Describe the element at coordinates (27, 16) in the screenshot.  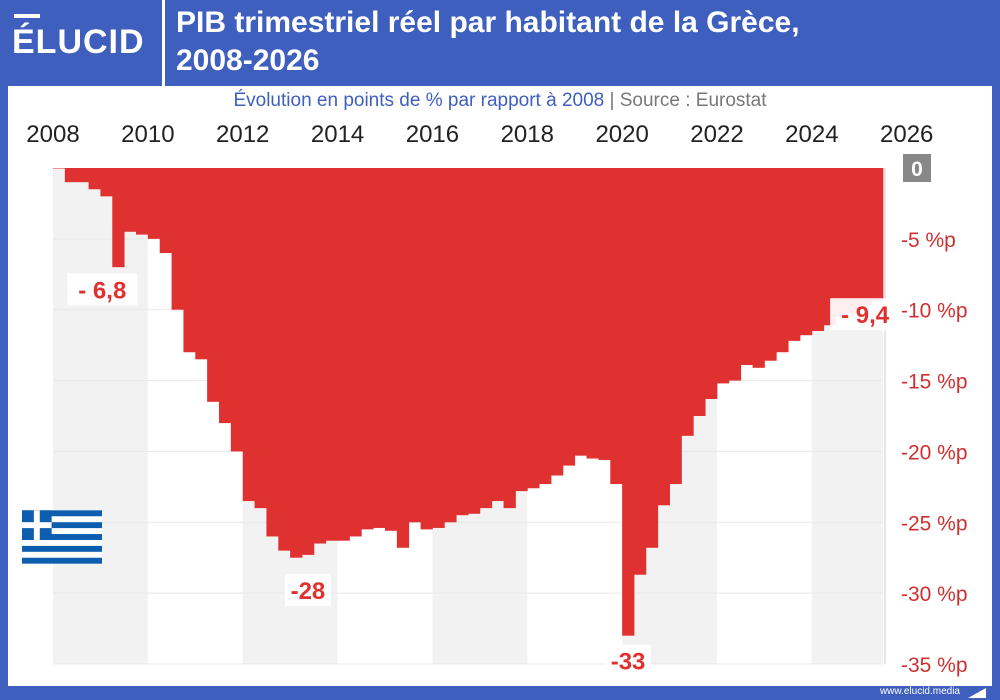
I see `logo-accent-bar` at that location.